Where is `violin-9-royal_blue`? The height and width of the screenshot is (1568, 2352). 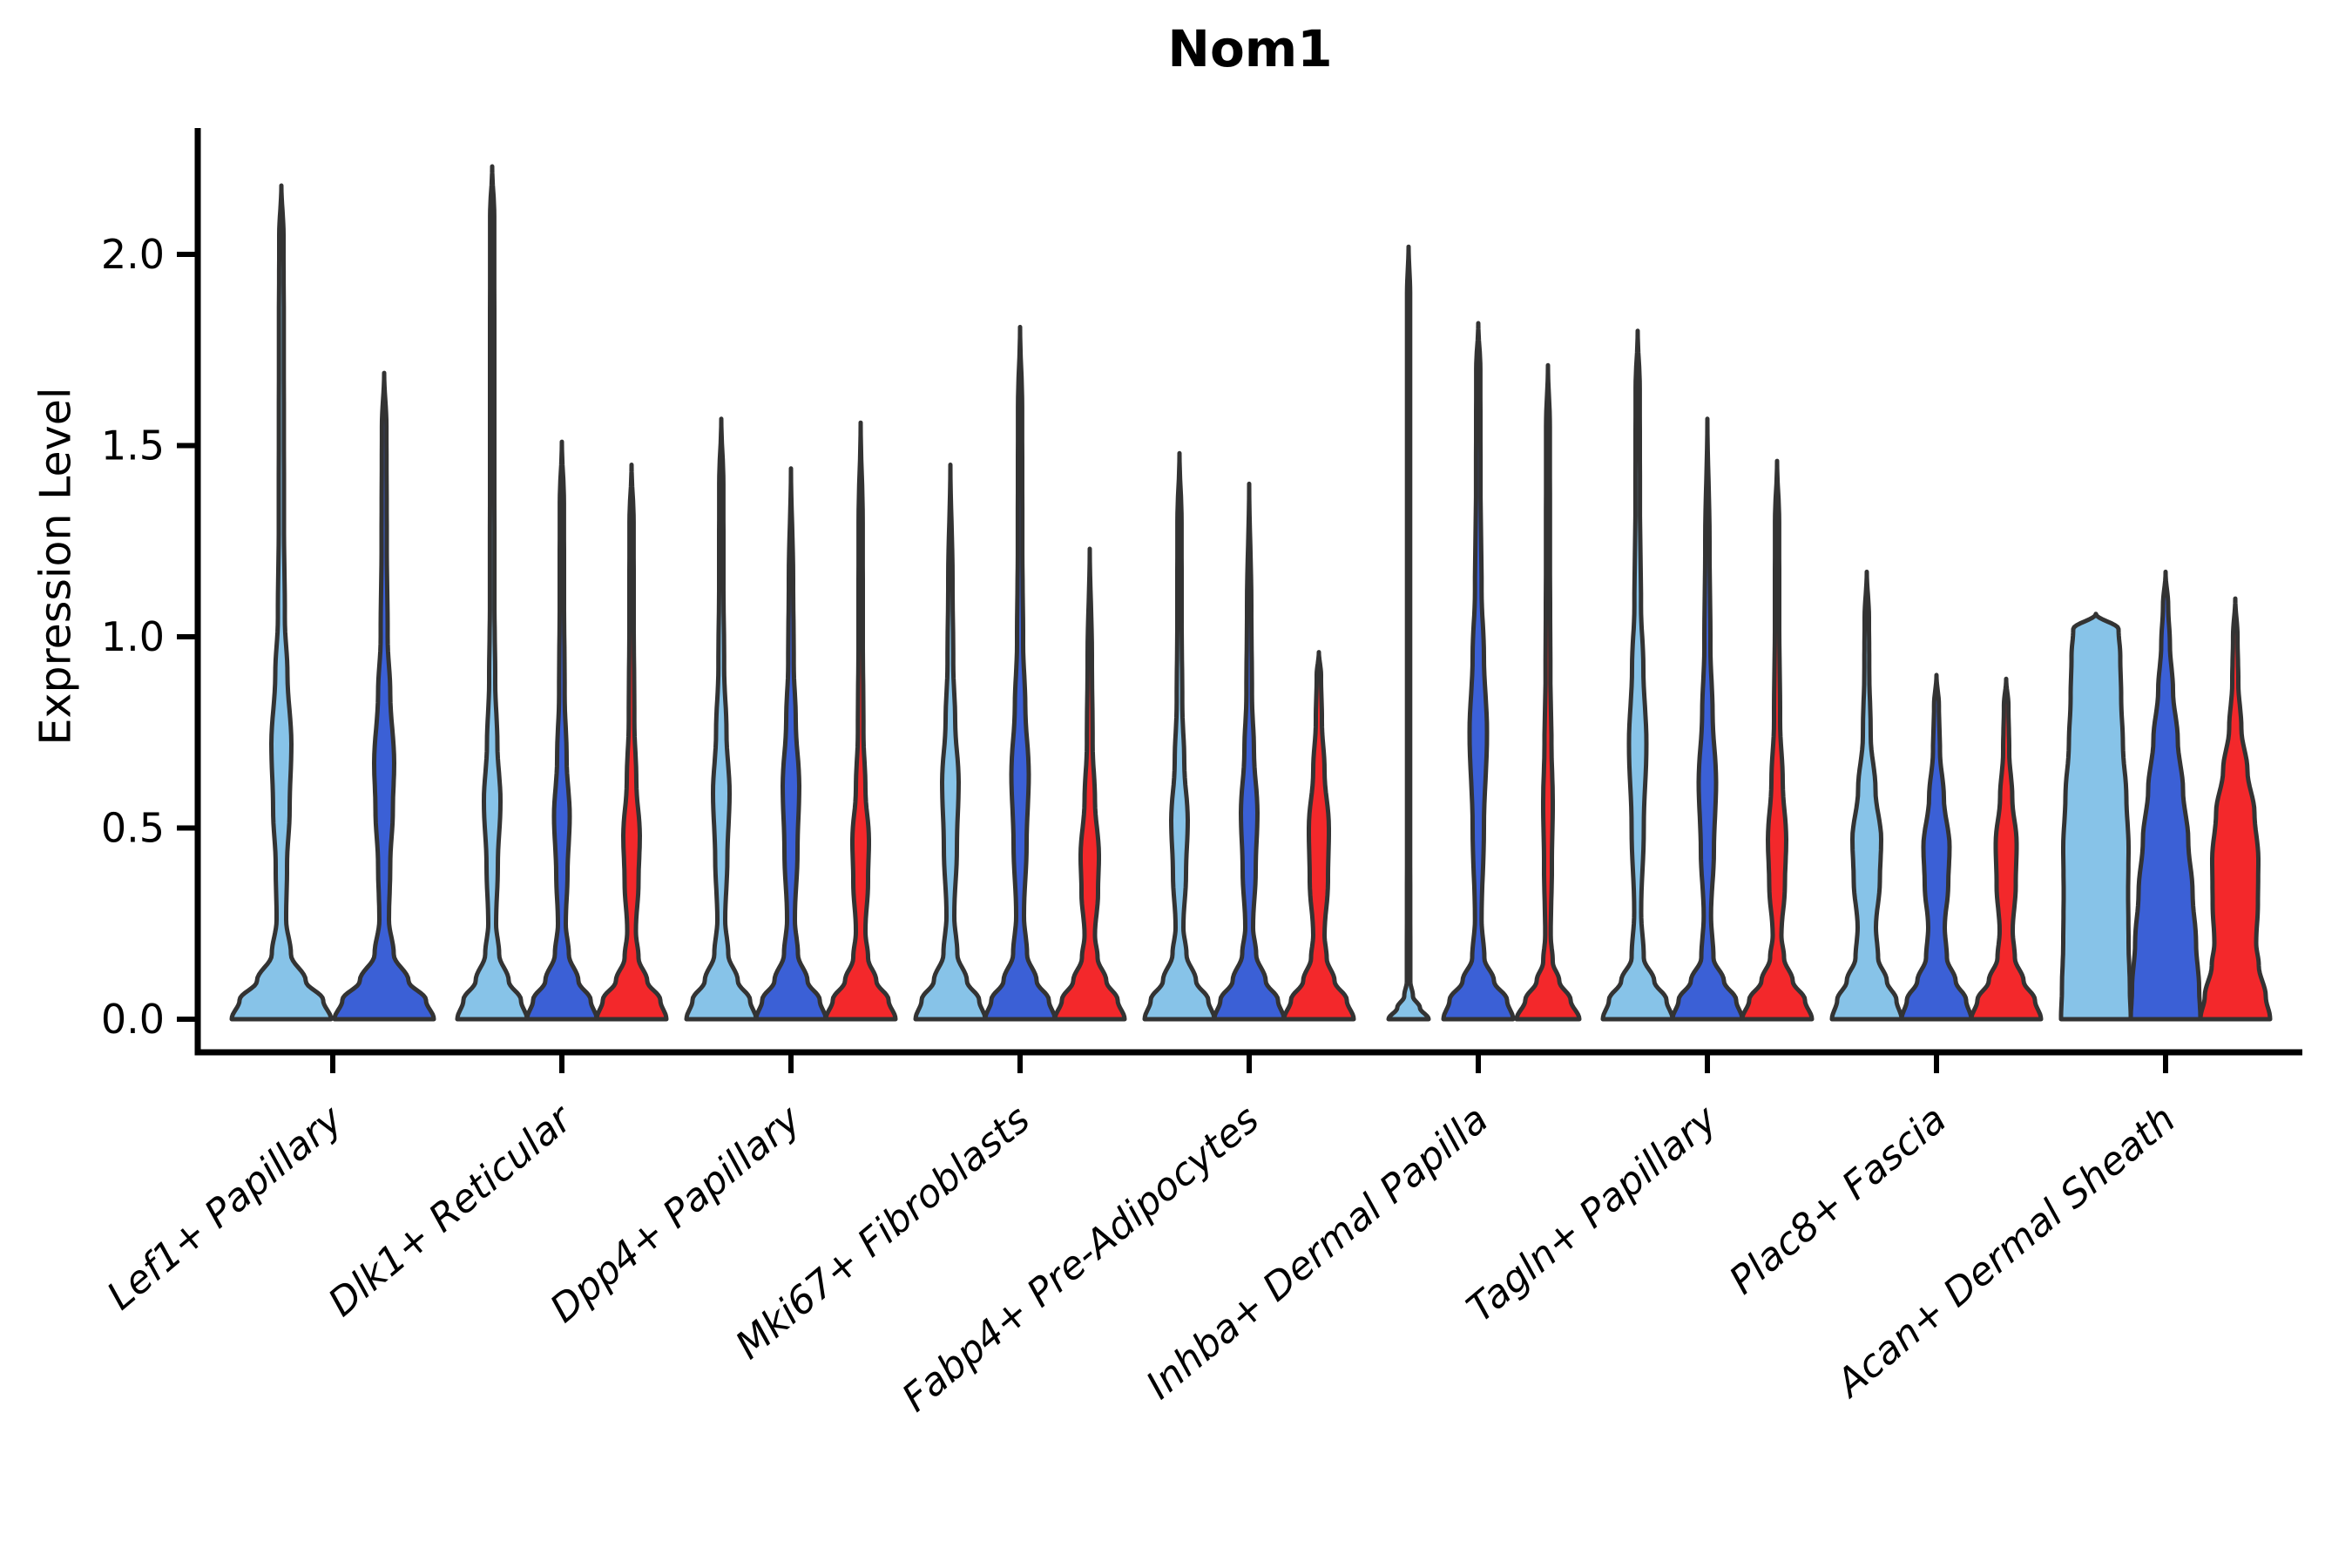
violin-9-royal_blue is located at coordinates (2165, 795).